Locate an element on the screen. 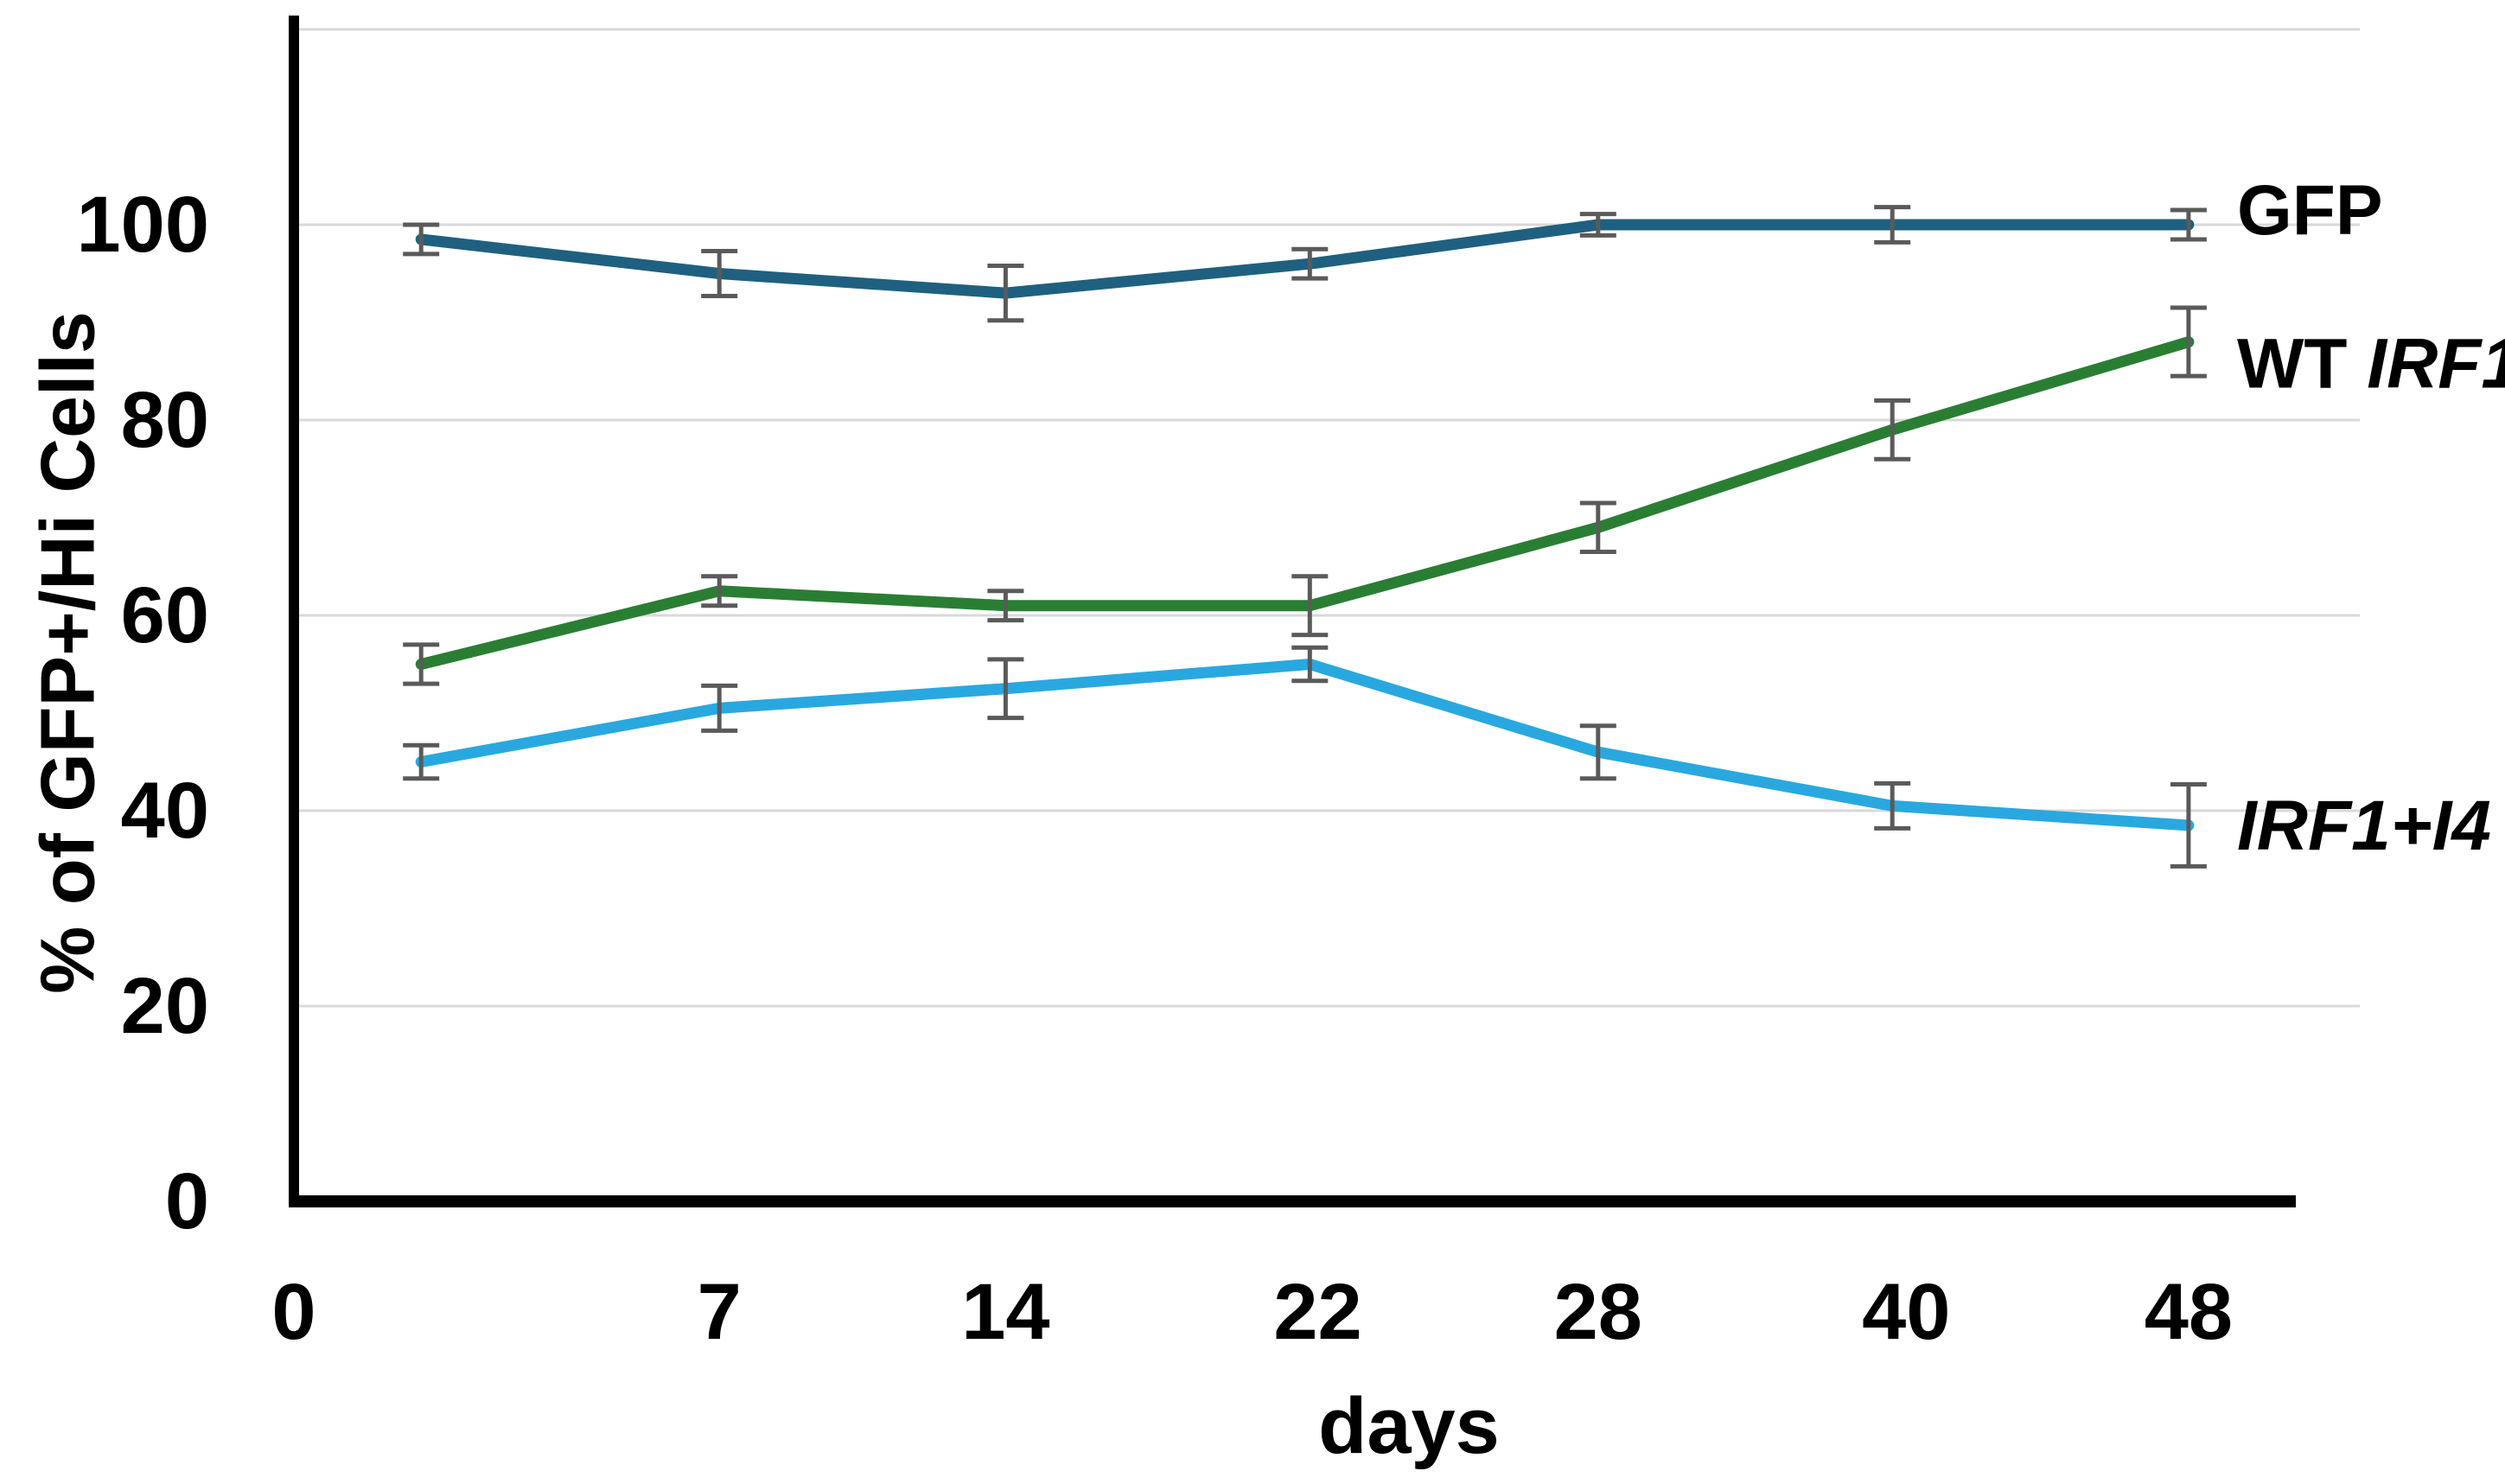 The height and width of the screenshot is (1484, 2505). series-label-gfp: GFP is located at coordinates (2310, 210).